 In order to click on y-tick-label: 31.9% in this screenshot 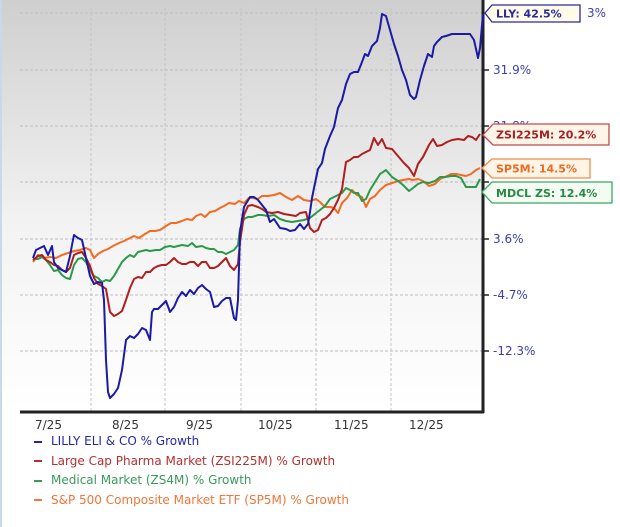, I will do `click(512, 70)`.